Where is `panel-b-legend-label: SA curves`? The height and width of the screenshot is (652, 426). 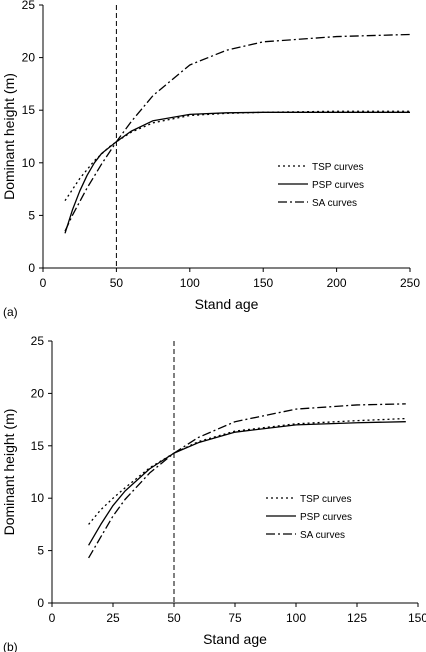
panel-b-legend-label: SA curves is located at coordinates (322, 535).